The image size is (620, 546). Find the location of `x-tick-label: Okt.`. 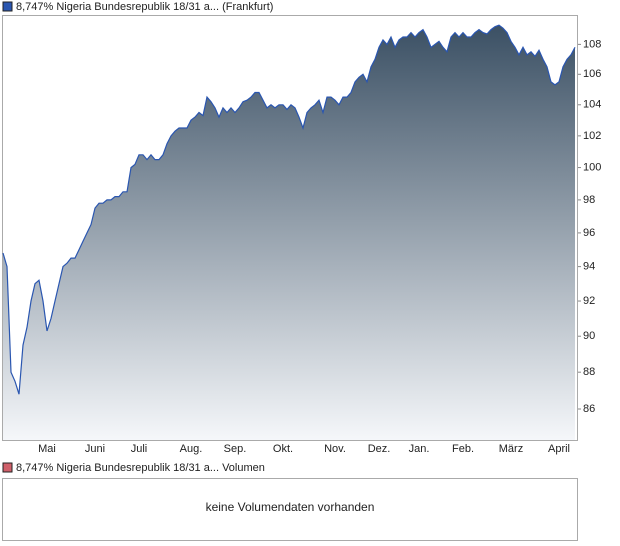

x-tick-label: Okt. is located at coordinates (283, 449).